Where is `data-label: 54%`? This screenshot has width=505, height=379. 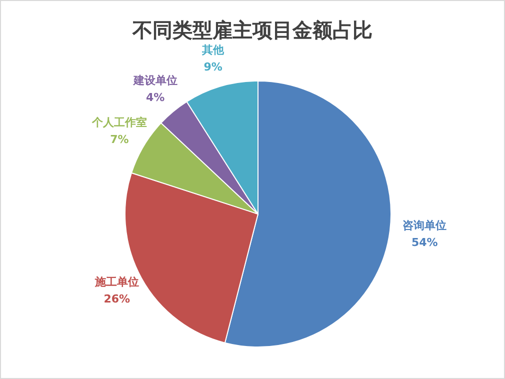
data-label: 54% is located at coordinates (425, 243).